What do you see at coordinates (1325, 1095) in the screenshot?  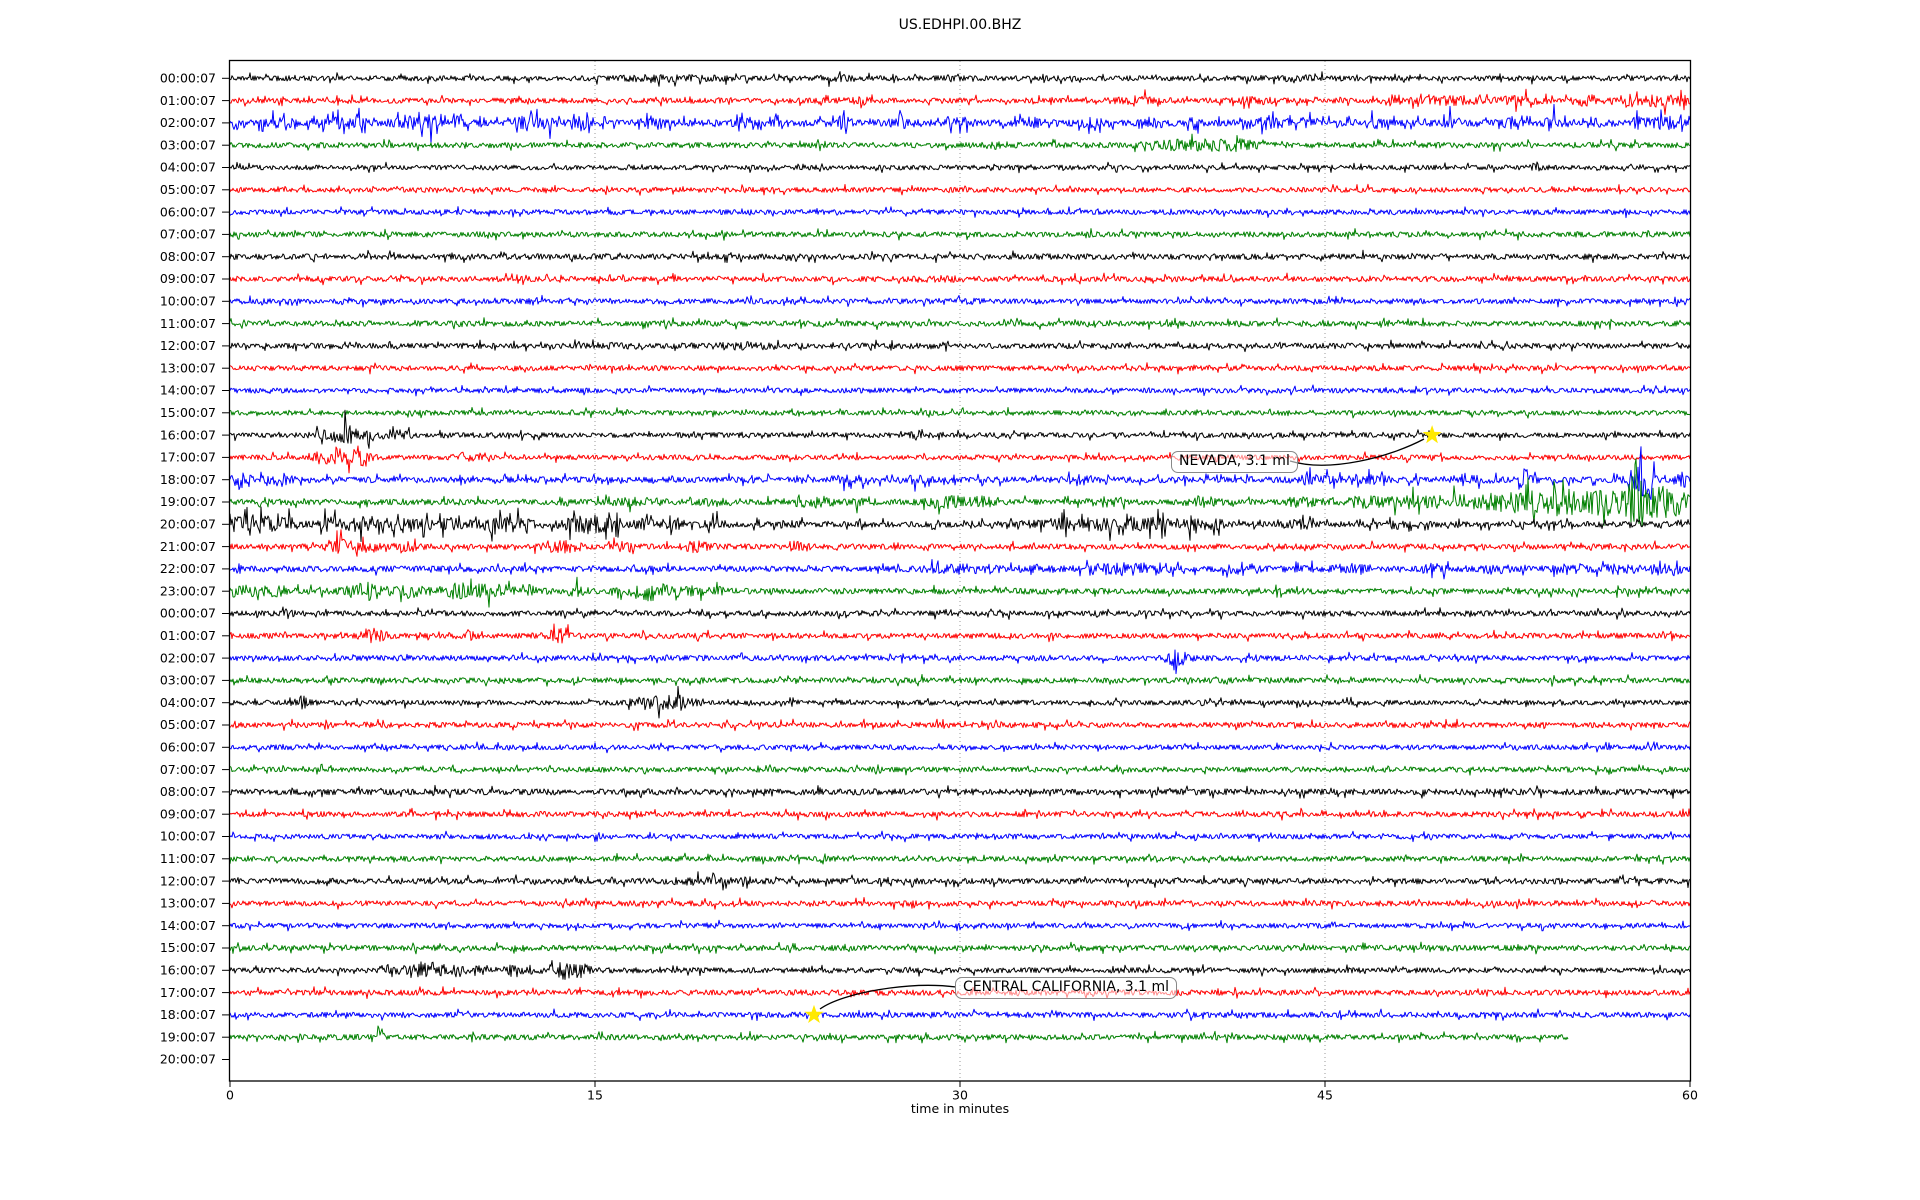 I see `x-tick-label: 45` at bounding box center [1325, 1095].